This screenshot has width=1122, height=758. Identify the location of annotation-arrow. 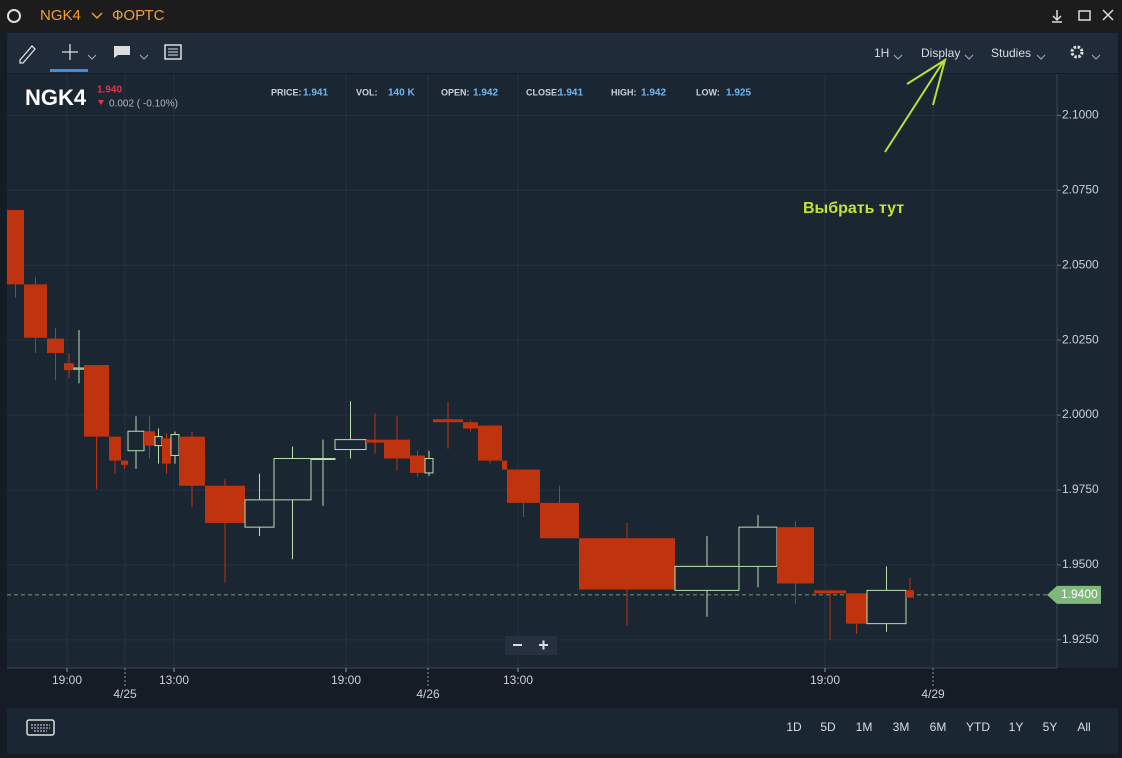
(915, 105).